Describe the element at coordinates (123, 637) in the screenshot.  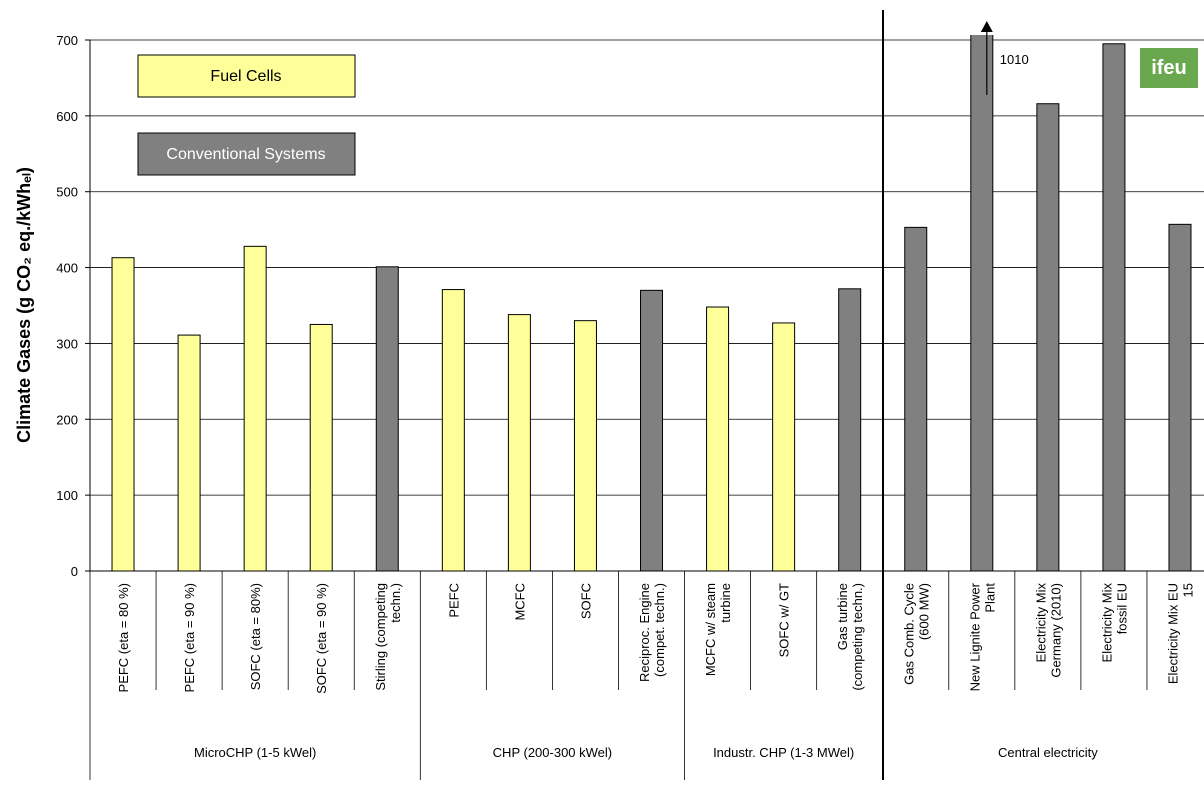
I see `x-tick-label: PEFC (eta = 80 %)` at that location.